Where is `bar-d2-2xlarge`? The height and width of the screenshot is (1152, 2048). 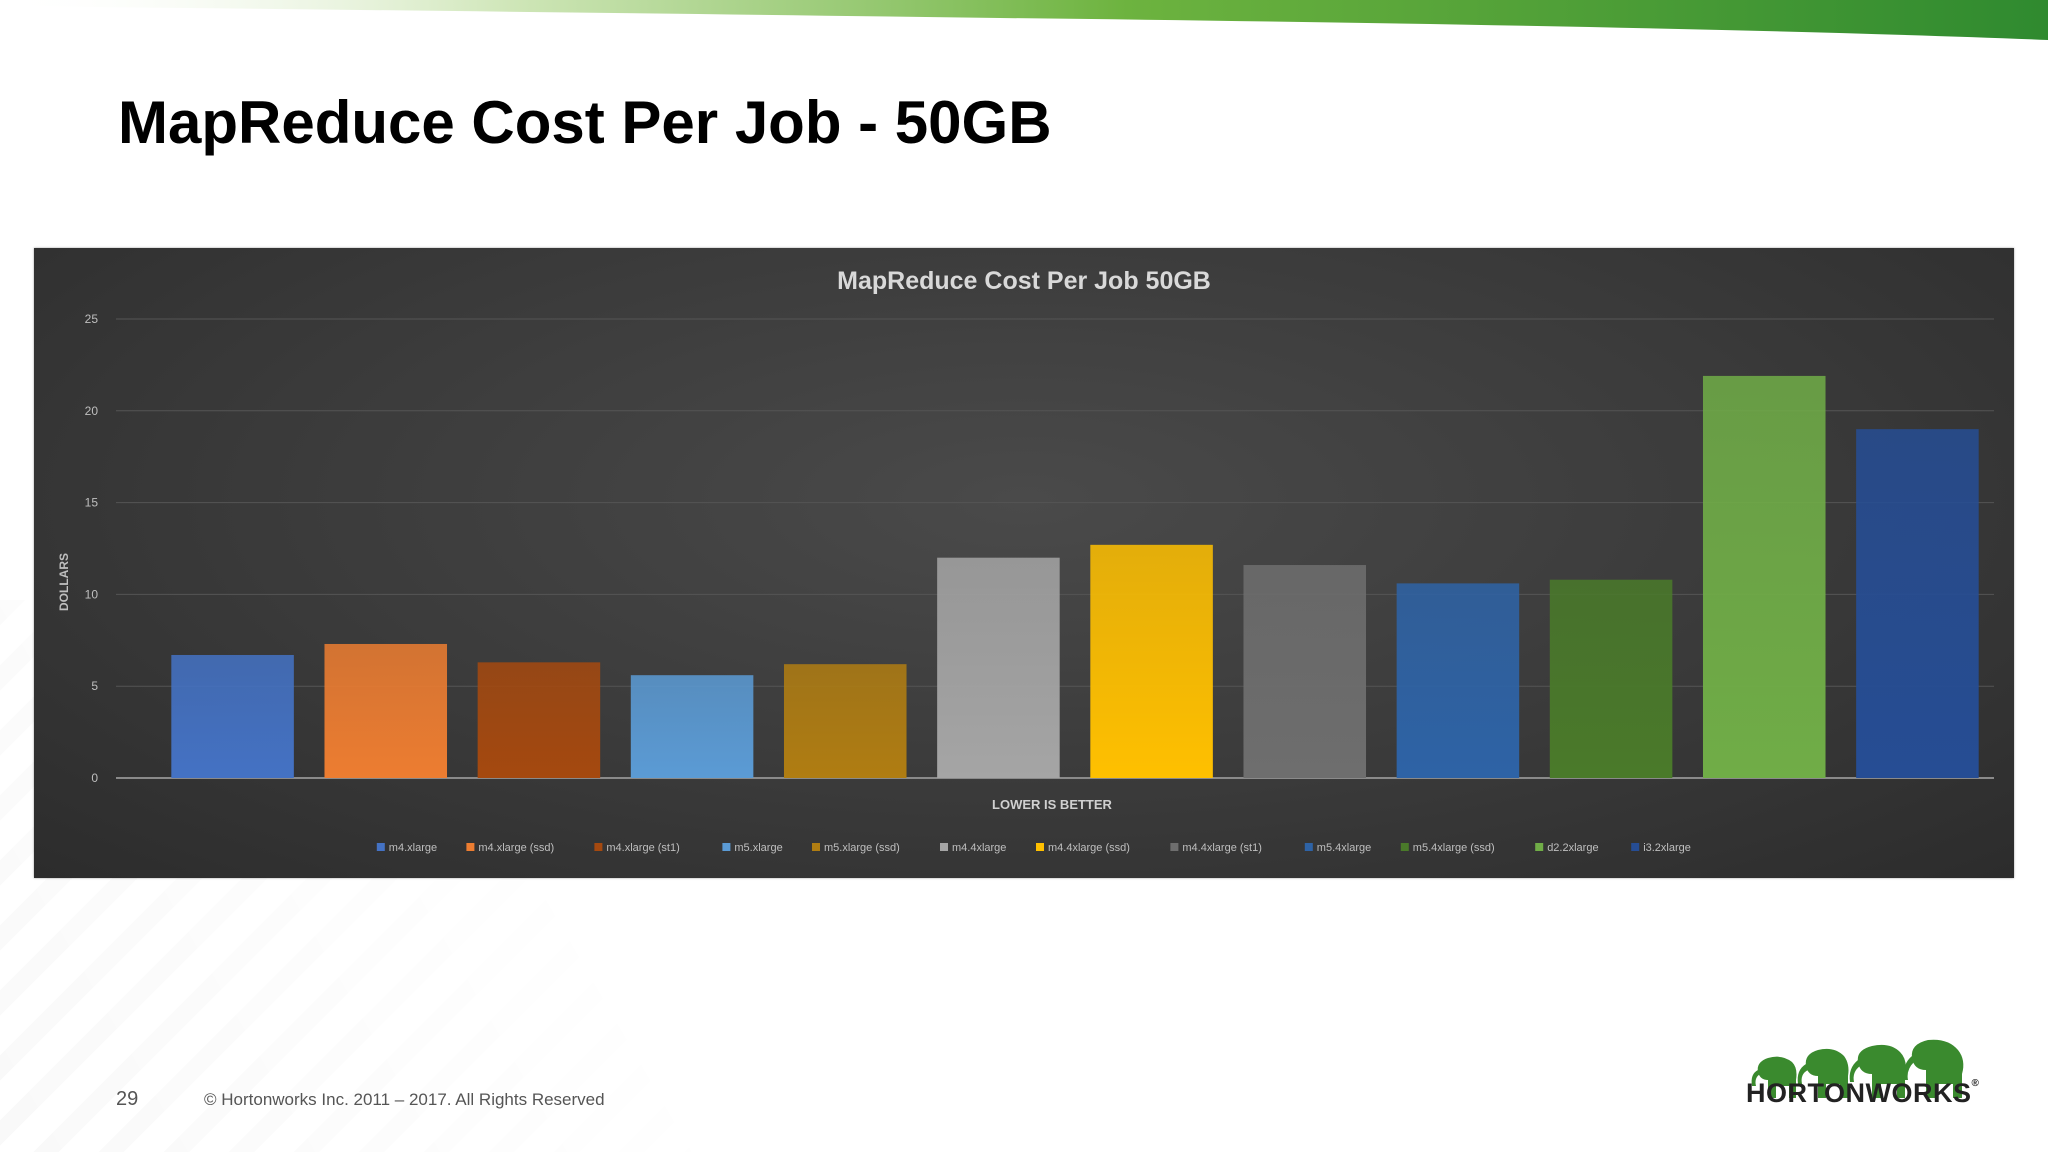
bar-d2-2xlarge is located at coordinates (1764, 576).